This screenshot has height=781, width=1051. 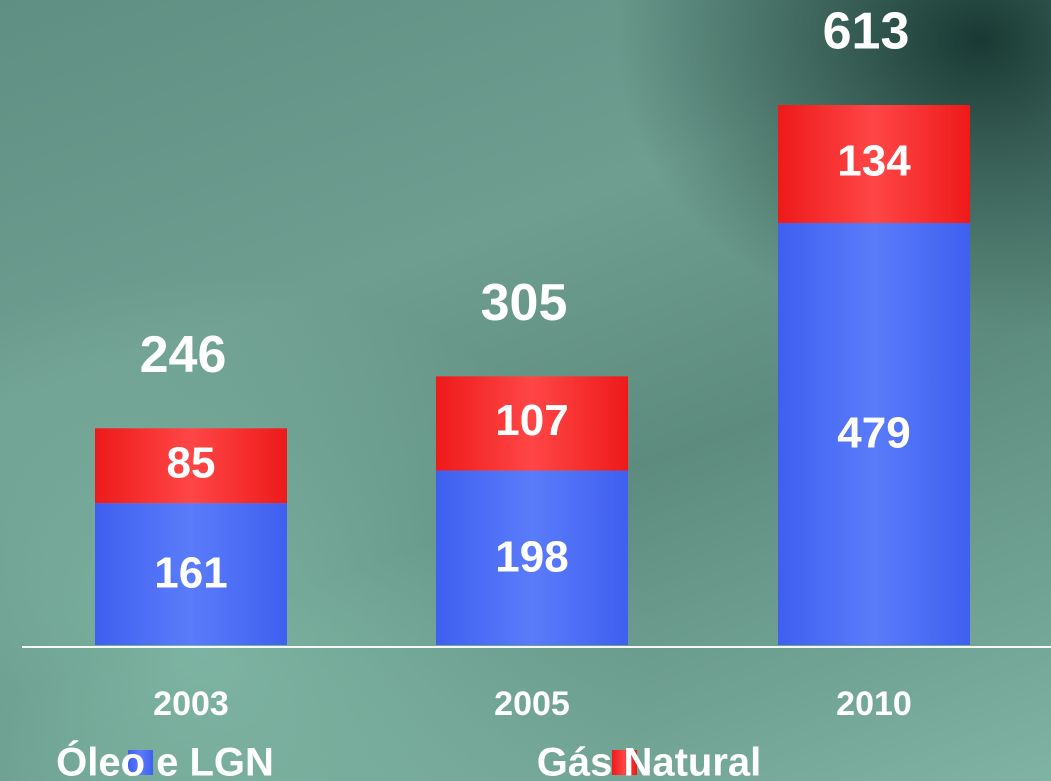 I want to click on legend-label: Óleo e LGN, so click(x=165, y=760).